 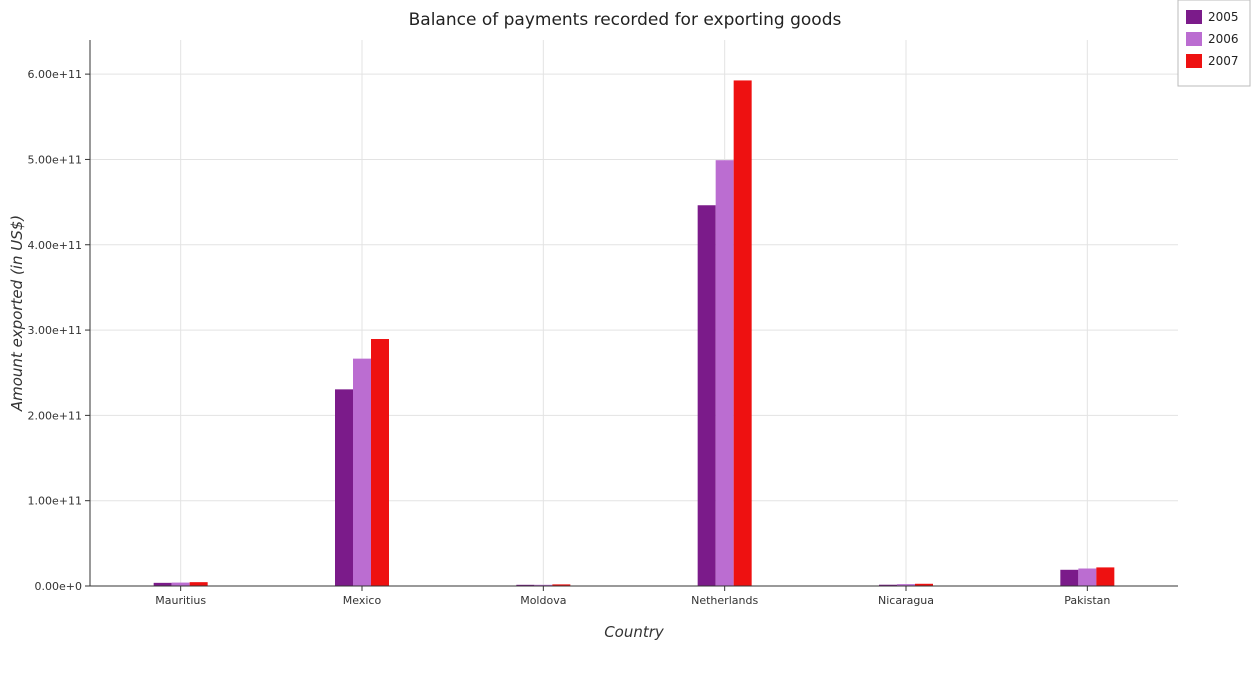 What do you see at coordinates (362, 472) in the screenshot?
I see `bar-2006-mexico` at bounding box center [362, 472].